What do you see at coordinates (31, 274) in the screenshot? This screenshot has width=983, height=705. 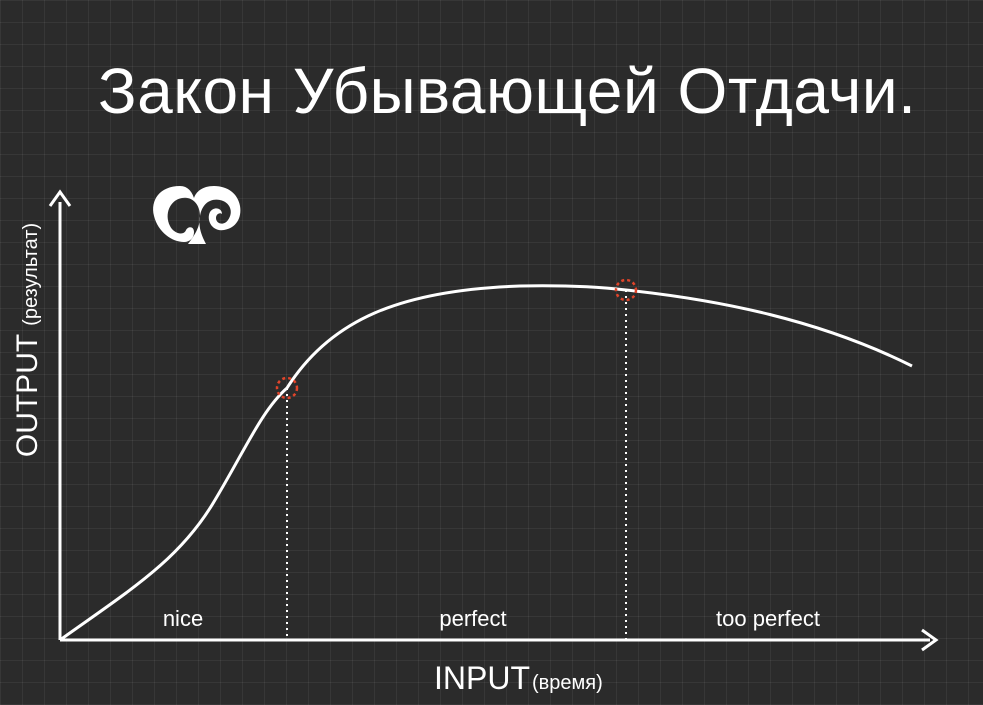 I see `y-axis-label-sub: (результат)` at bounding box center [31, 274].